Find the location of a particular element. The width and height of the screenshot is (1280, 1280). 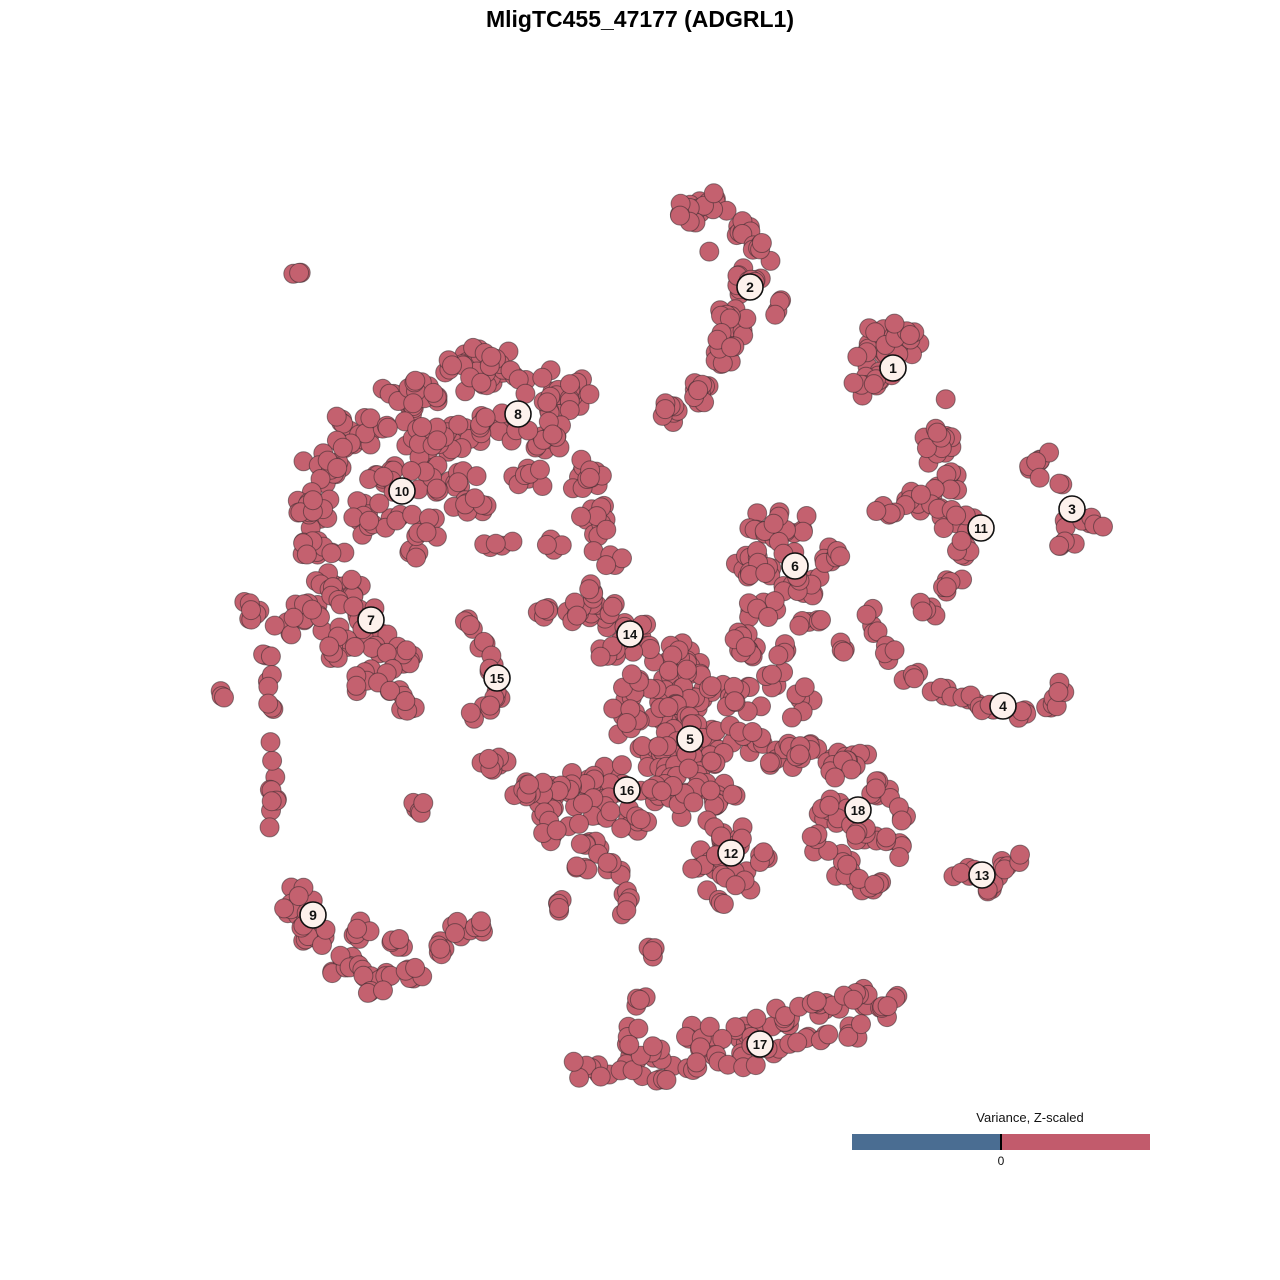

cluster-label-3: 3 is located at coordinates (1072, 509).